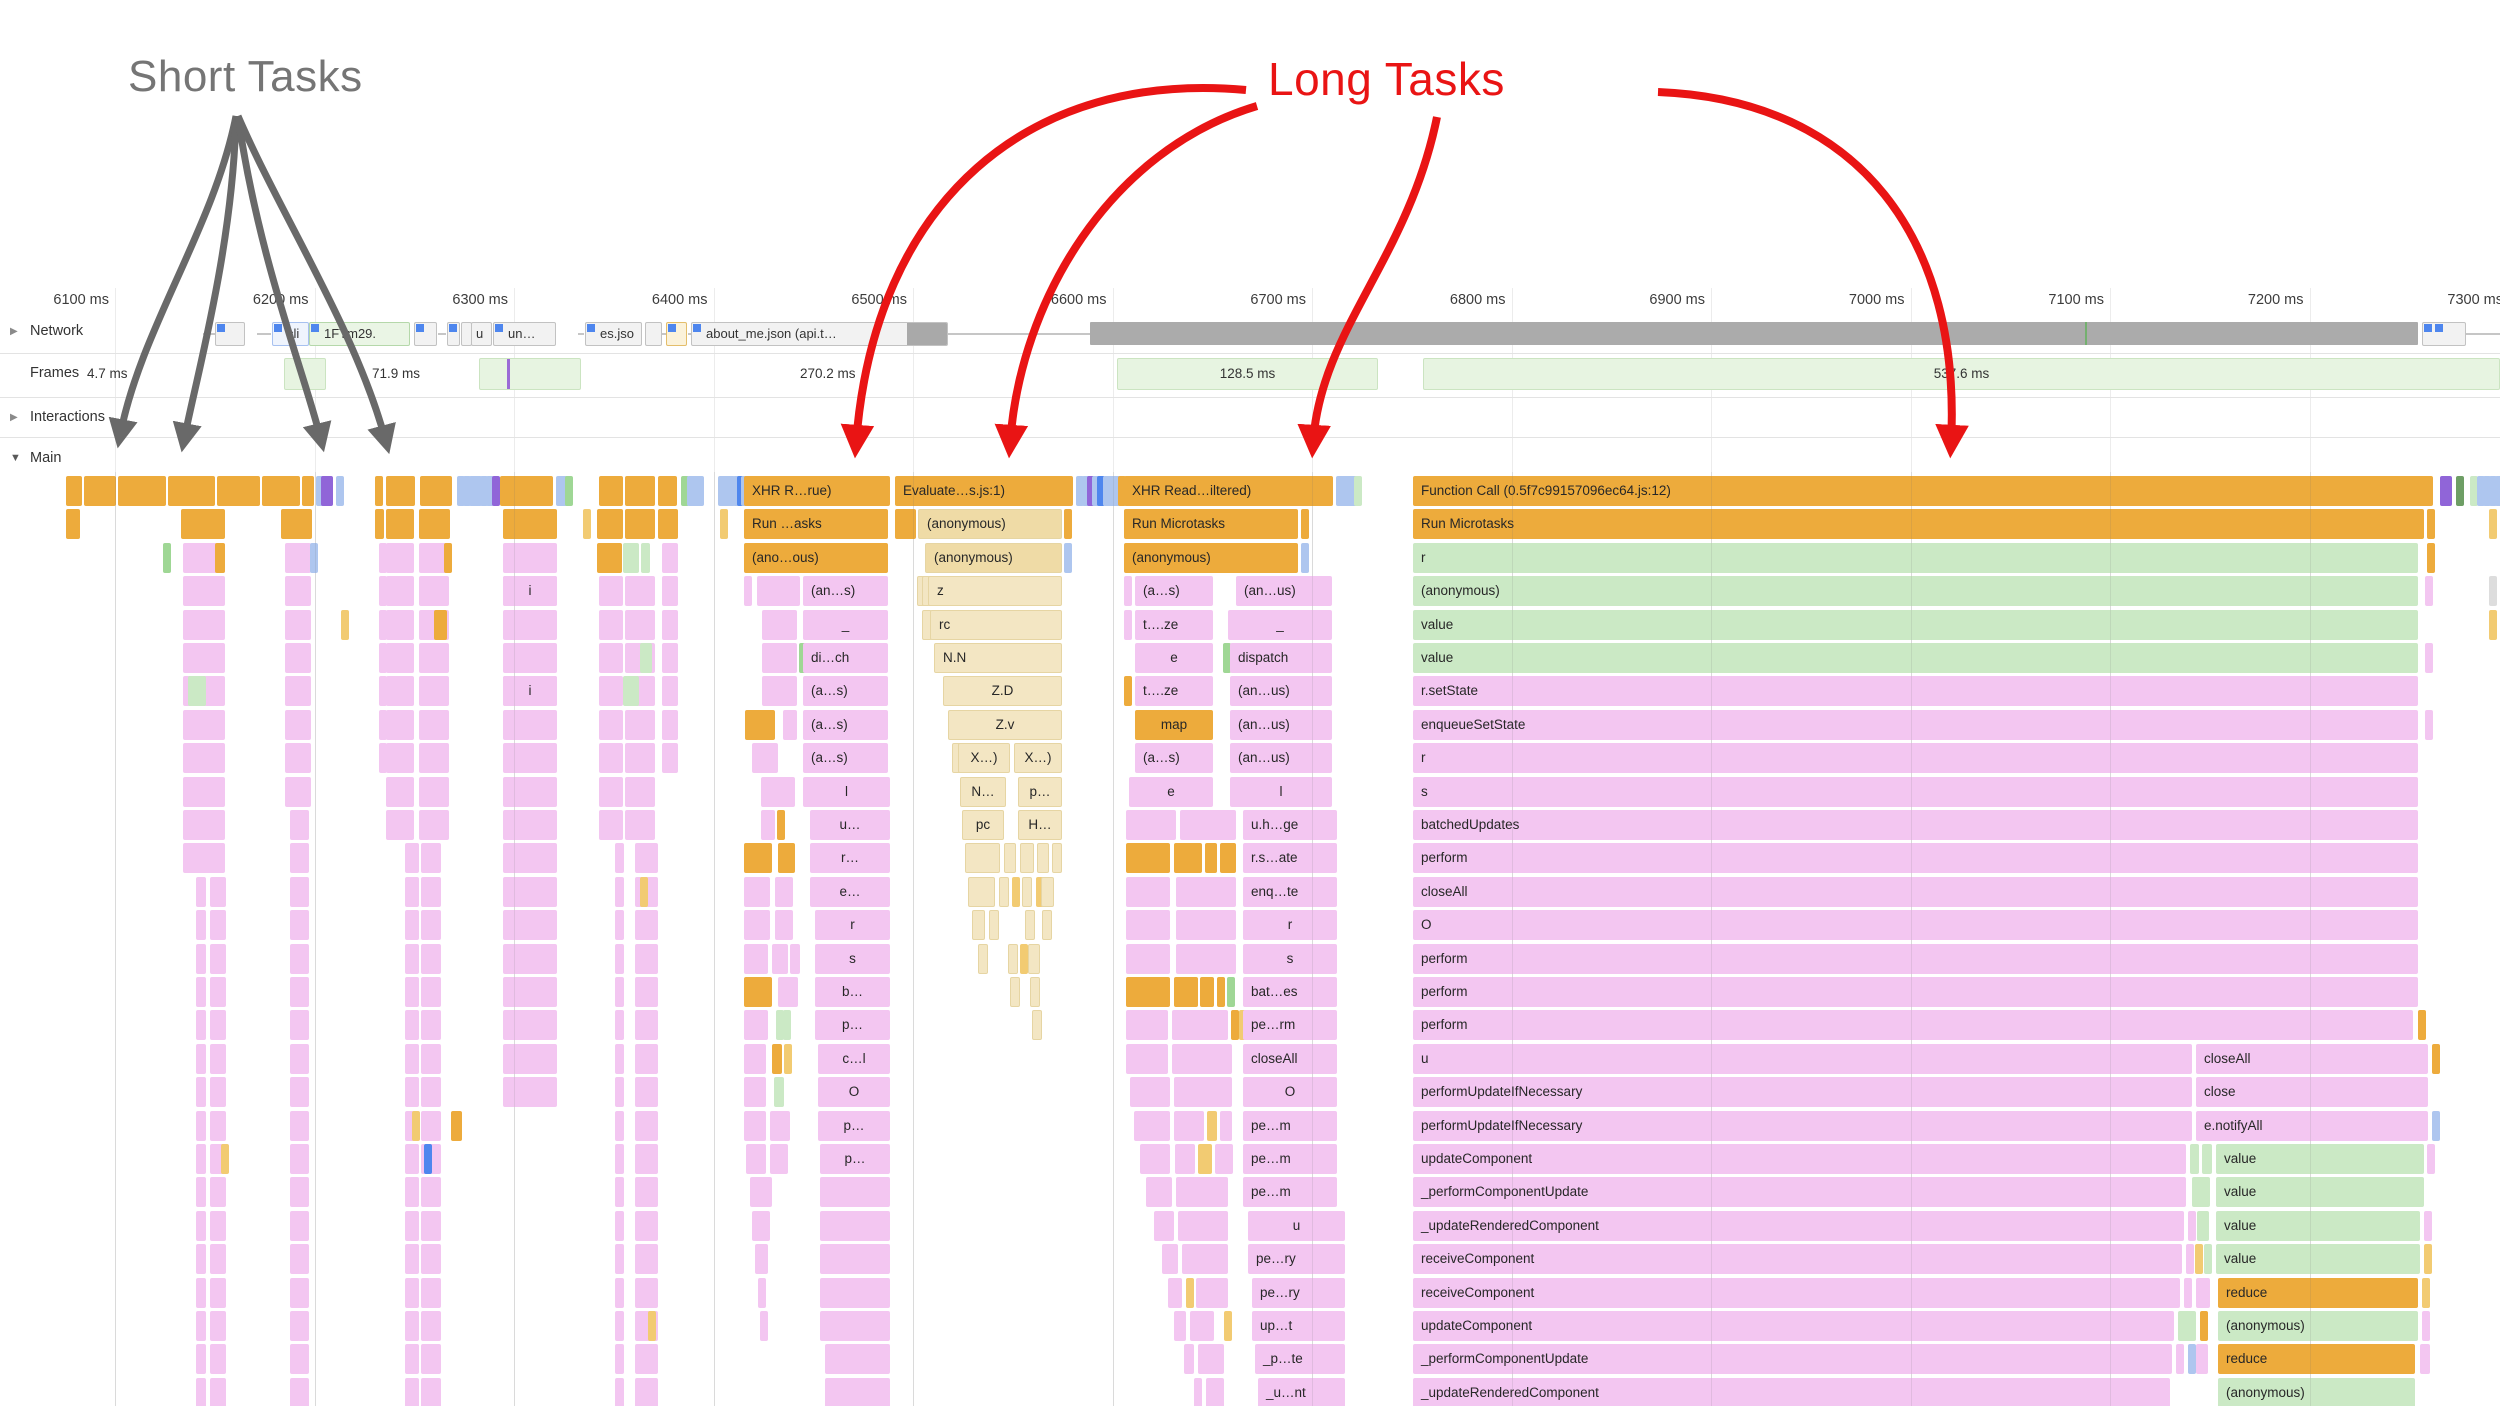 This screenshot has width=2500, height=1406. What do you see at coordinates (1915, 691) in the screenshot?
I see `flame-bar: r.setState` at bounding box center [1915, 691].